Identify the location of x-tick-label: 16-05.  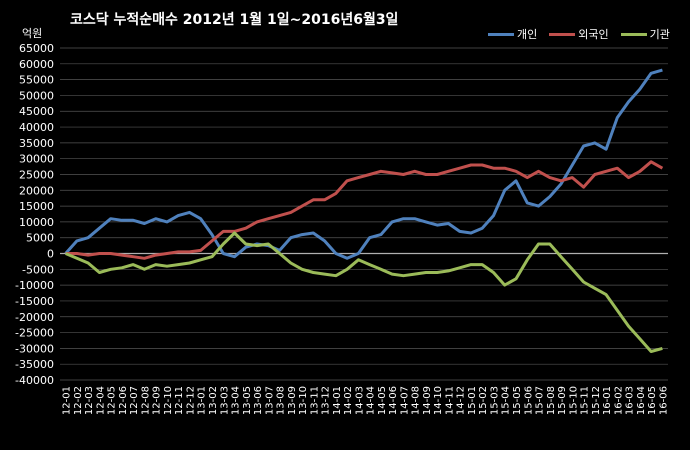
(652, 400).